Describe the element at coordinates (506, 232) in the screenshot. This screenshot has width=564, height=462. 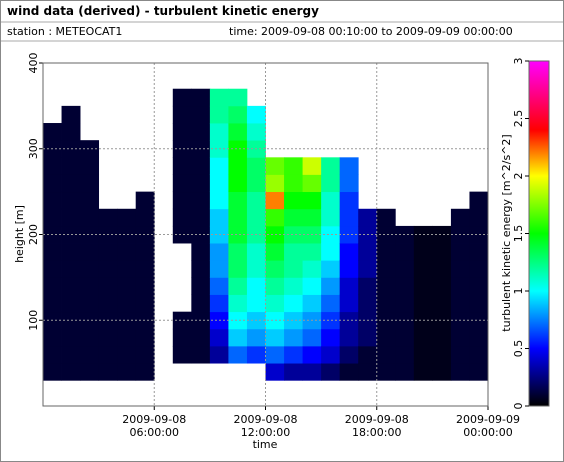
I see `colorbar-label: turbulent kinetic energy [m^2/s^2]` at that location.